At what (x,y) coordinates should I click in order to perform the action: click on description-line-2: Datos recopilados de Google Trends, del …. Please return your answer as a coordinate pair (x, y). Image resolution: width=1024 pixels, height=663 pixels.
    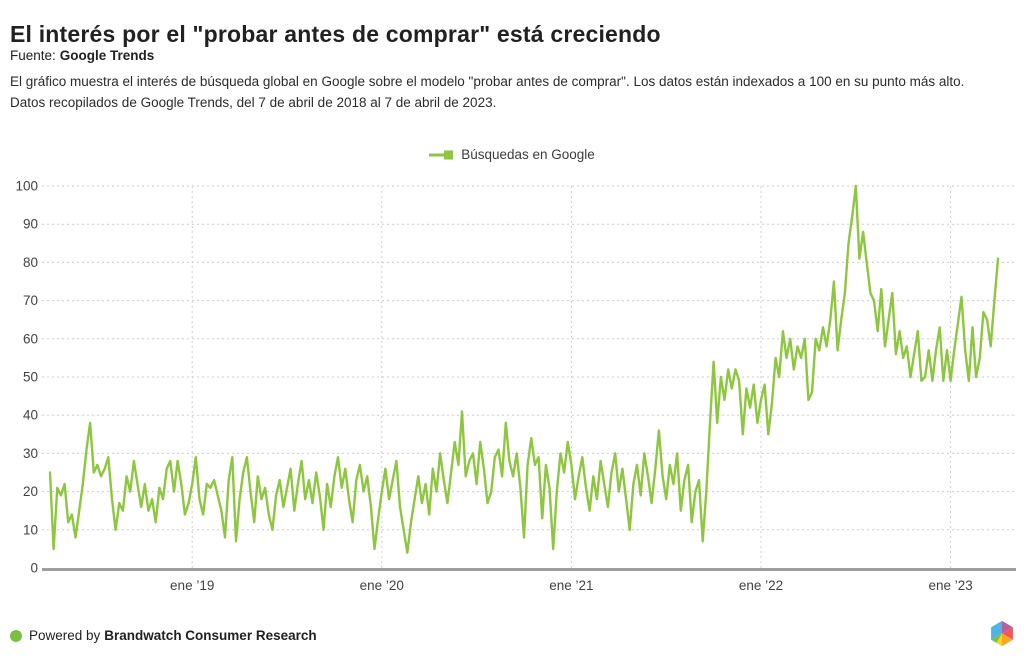
    Looking at the image, I should click on (253, 102).